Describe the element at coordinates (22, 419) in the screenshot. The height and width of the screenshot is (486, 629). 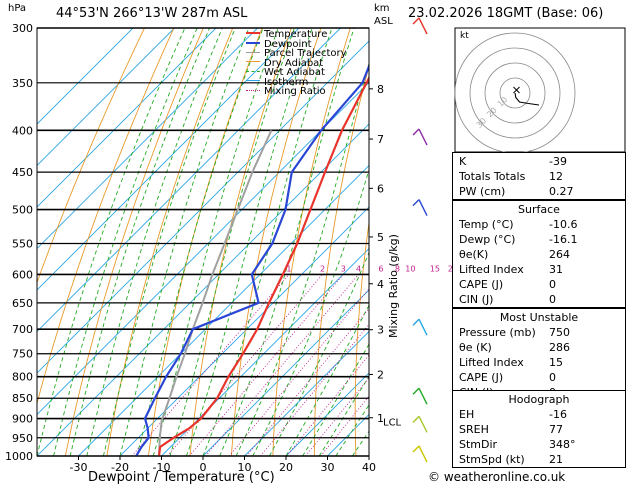
I see `pressure-tick-label: 900` at that location.